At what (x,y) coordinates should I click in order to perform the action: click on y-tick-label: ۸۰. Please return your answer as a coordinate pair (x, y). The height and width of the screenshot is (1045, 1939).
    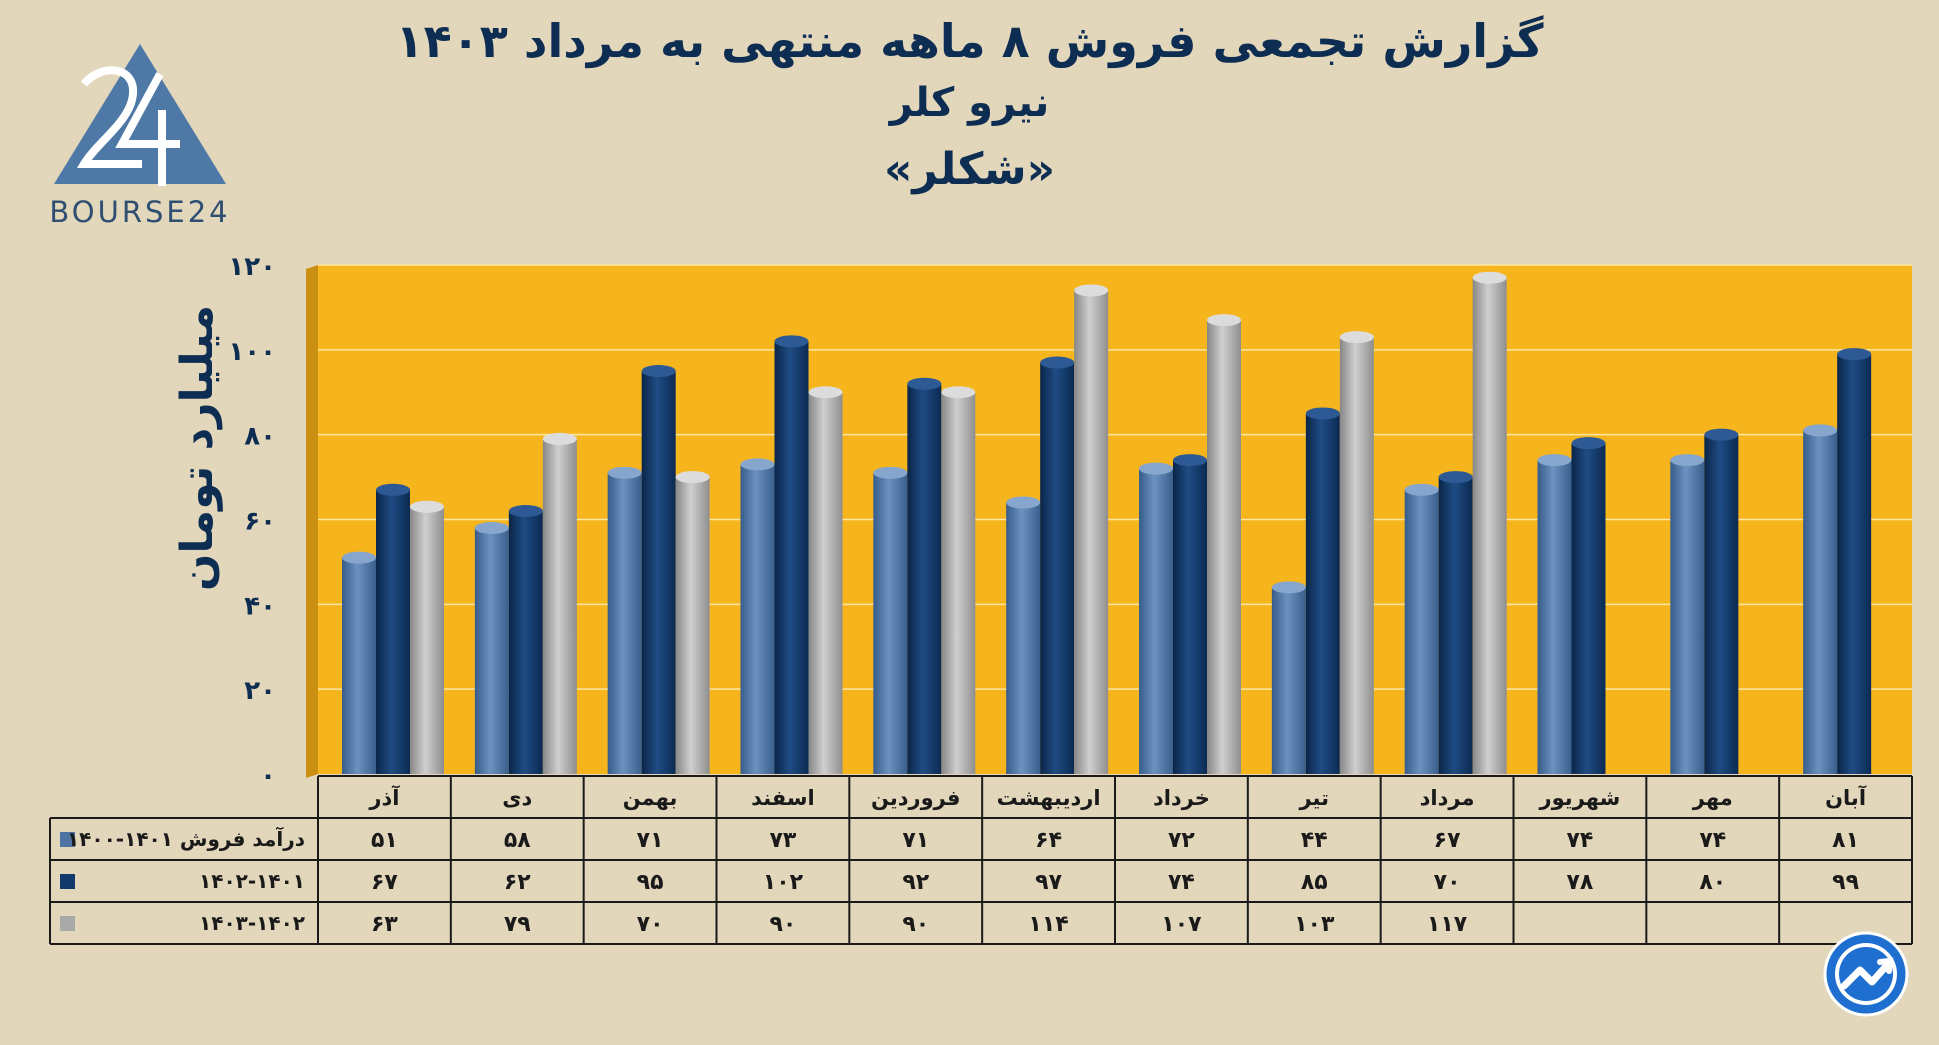
    Looking at the image, I should click on (260, 437).